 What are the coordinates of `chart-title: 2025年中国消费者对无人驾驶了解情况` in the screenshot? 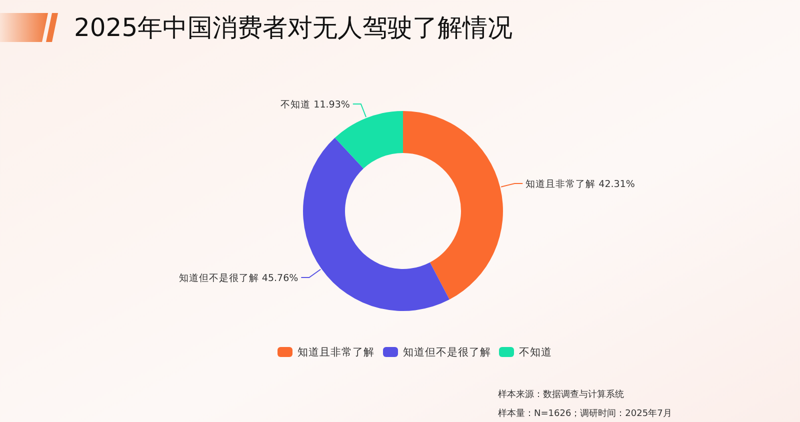 It's located at (293, 27).